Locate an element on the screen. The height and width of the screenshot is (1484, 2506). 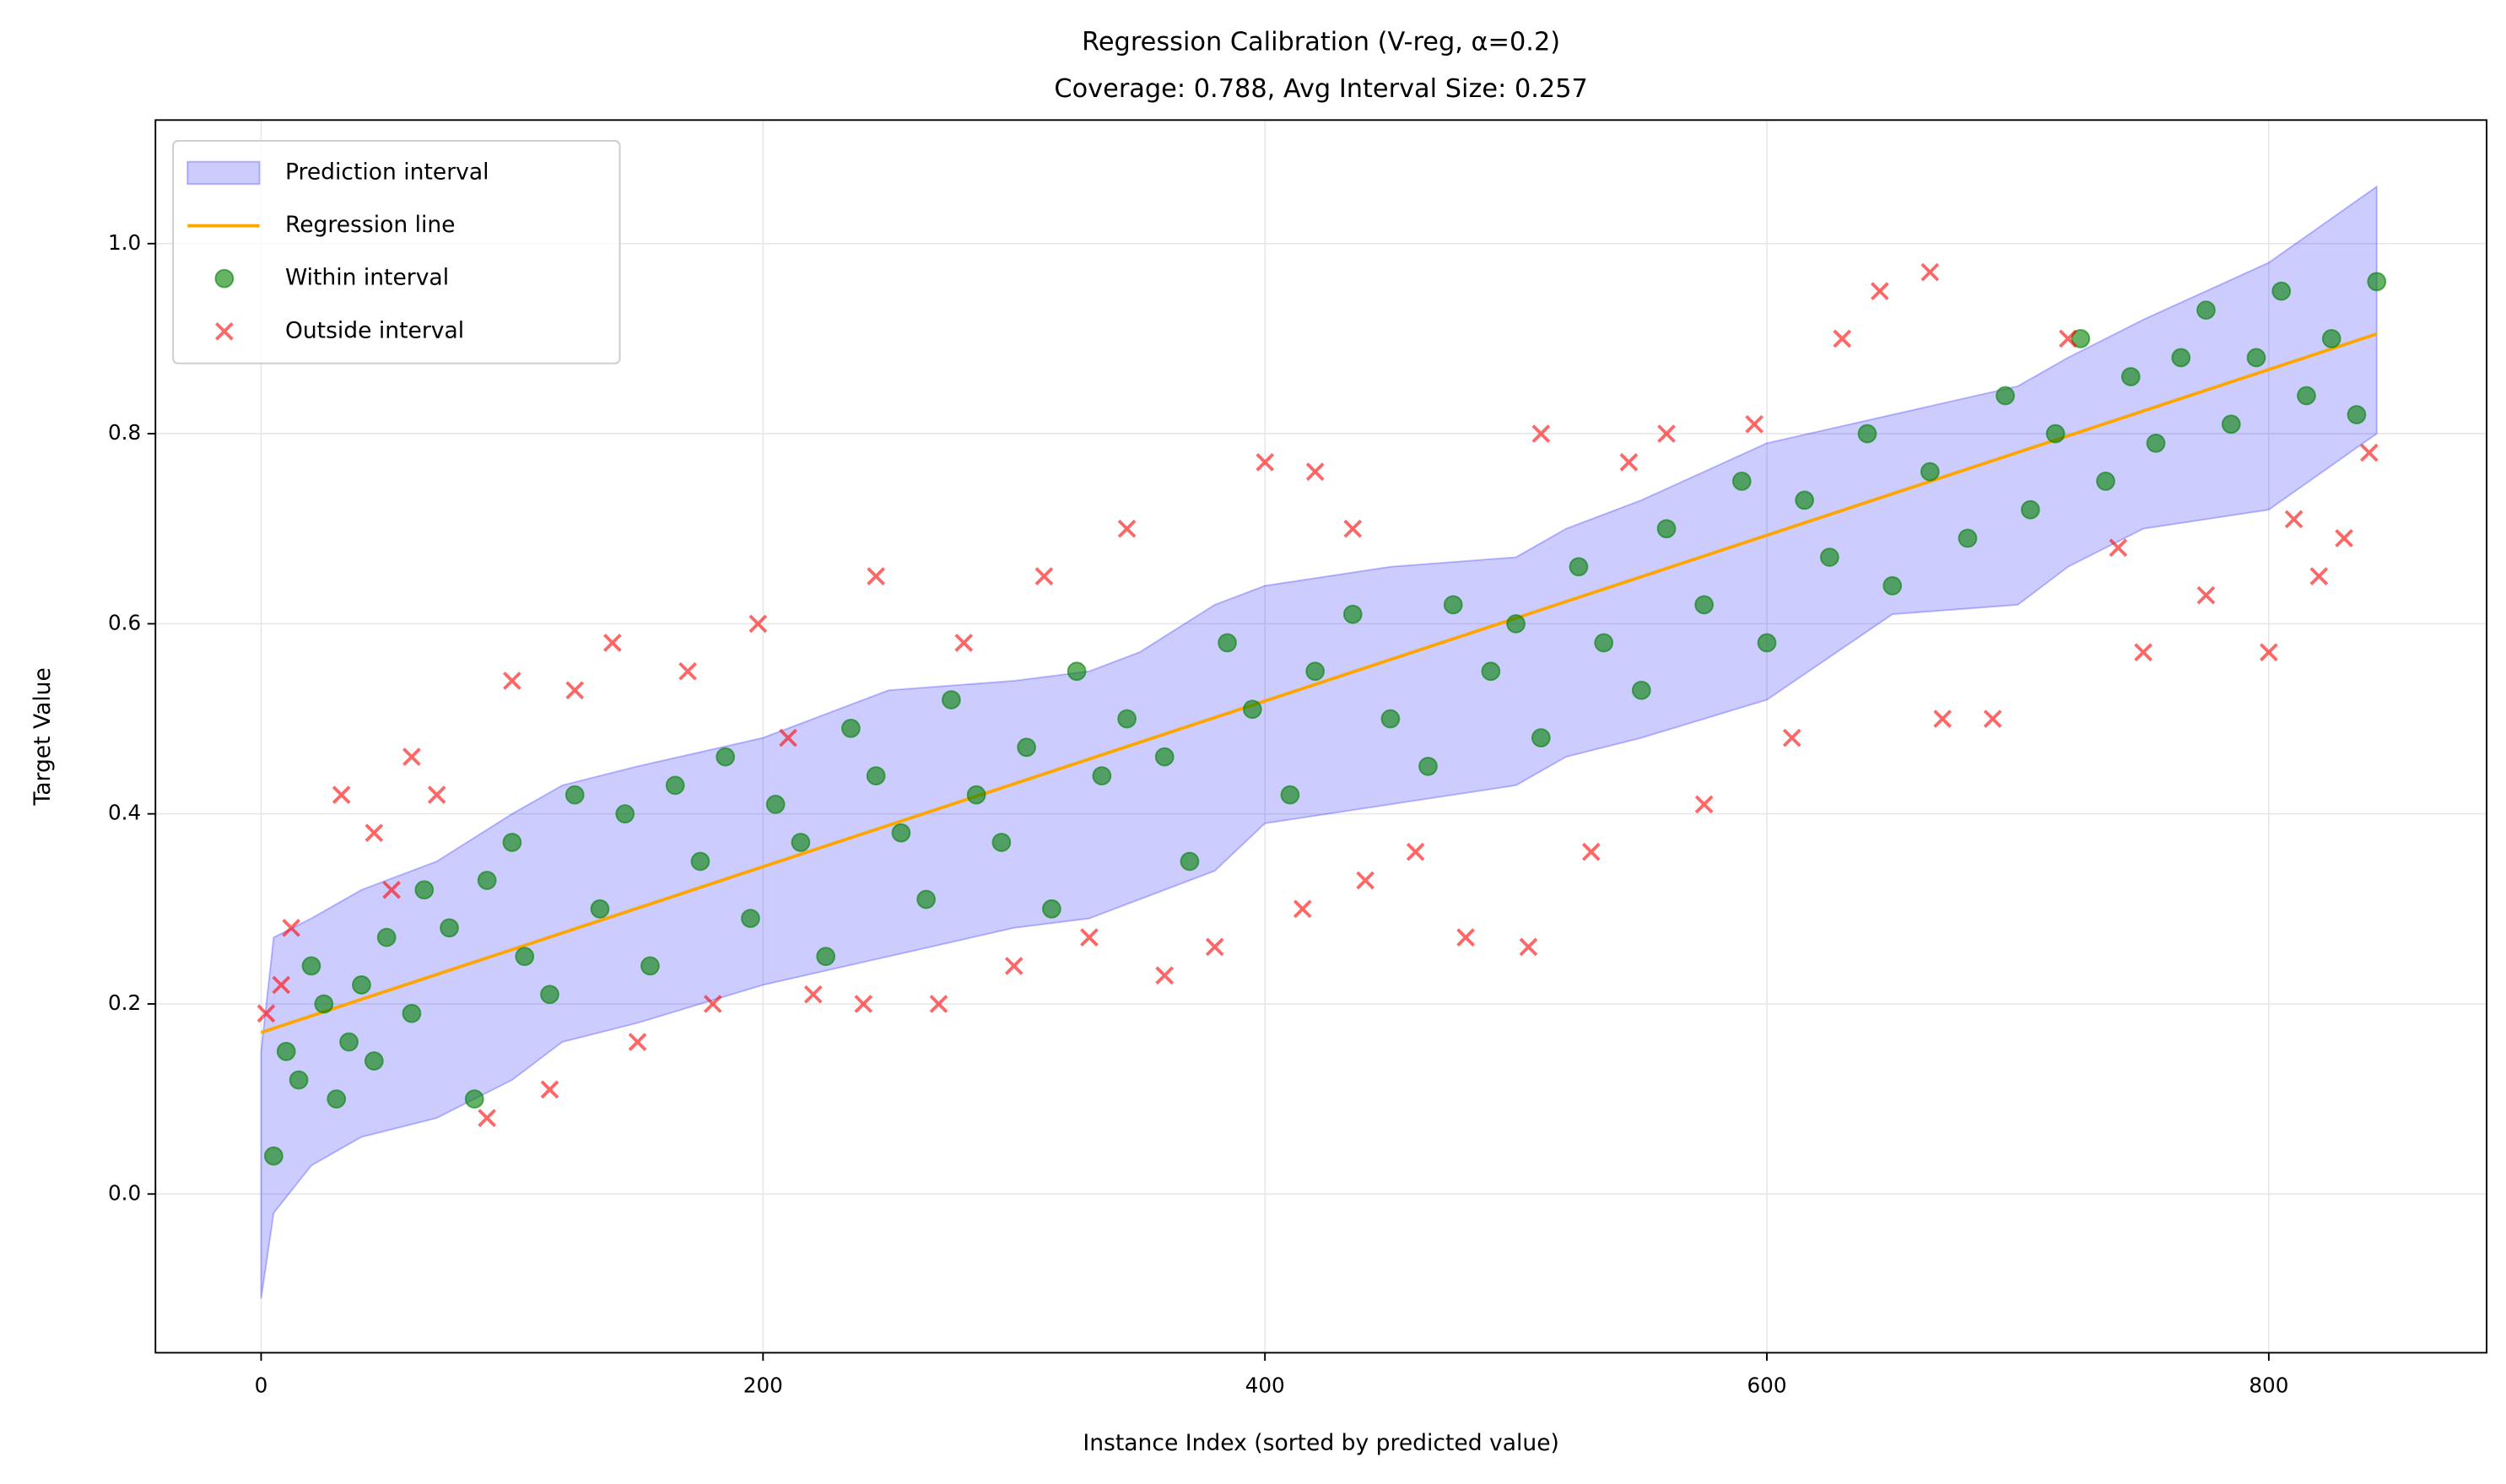
legend-label: Outside interval is located at coordinates (374, 330).